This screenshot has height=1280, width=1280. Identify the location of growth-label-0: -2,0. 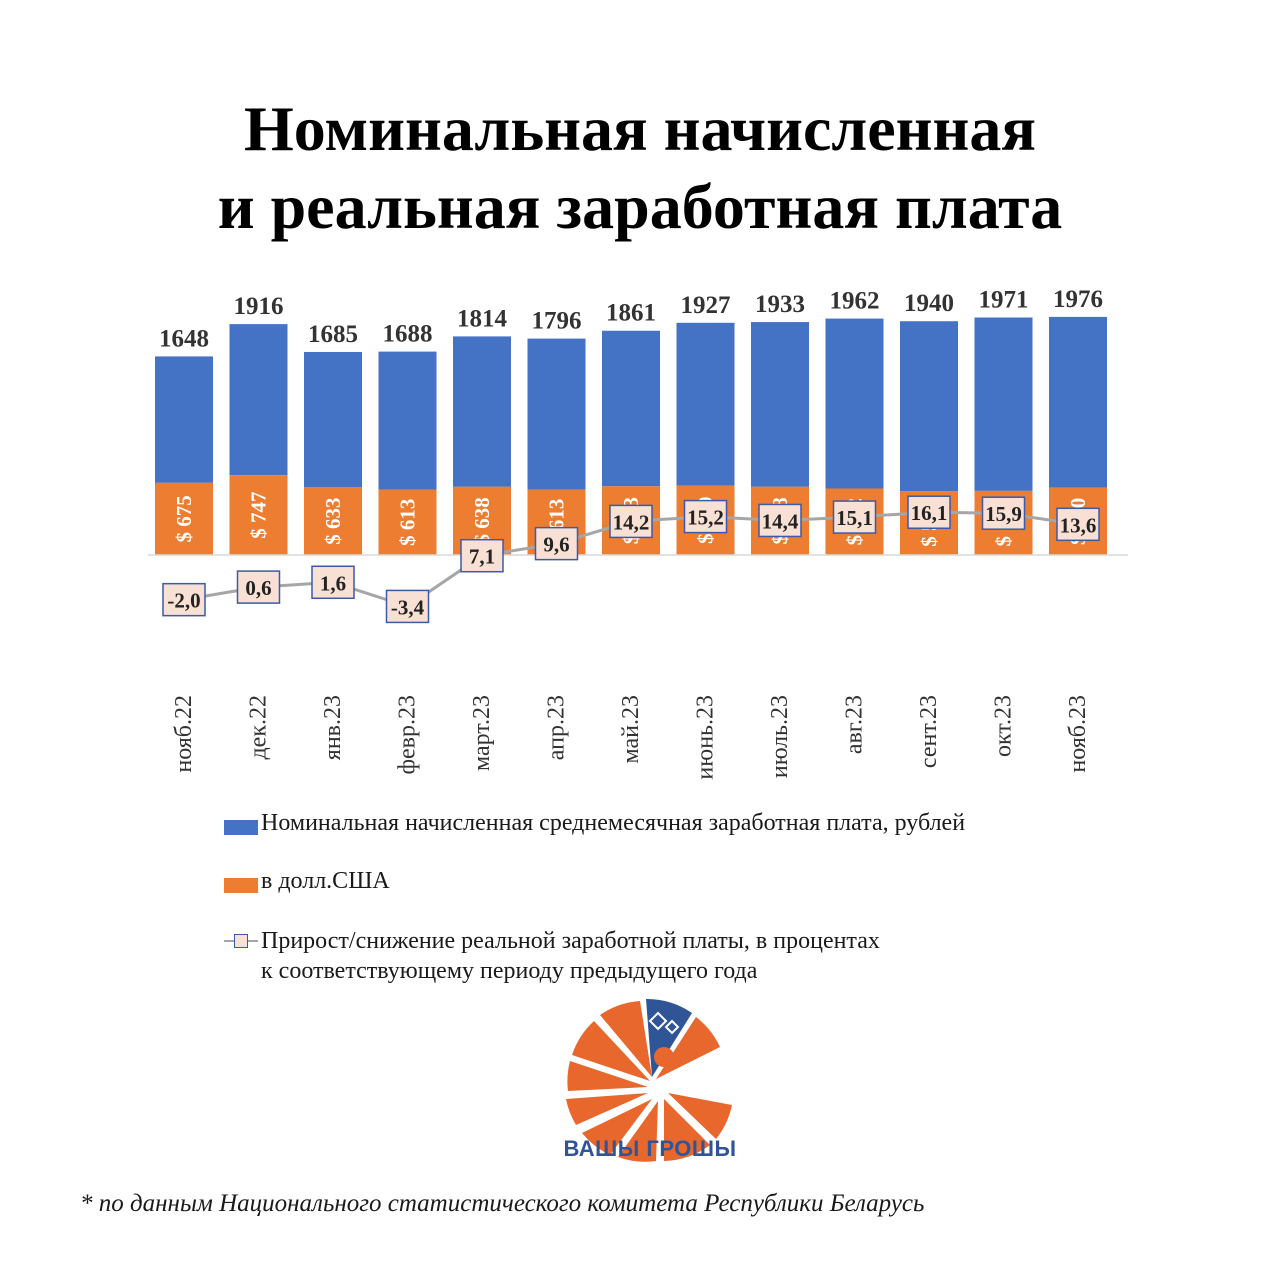
(183, 601).